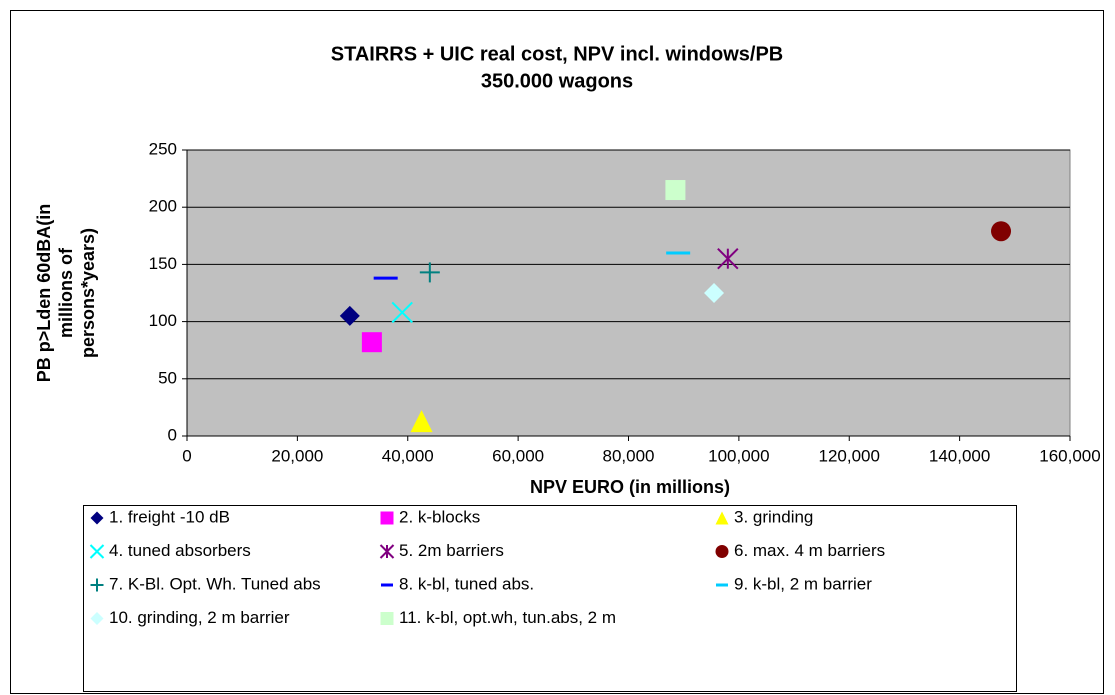  What do you see at coordinates (297, 455) in the screenshot?
I see `x-tick-label: 20,000` at bounding box center [297, 455].